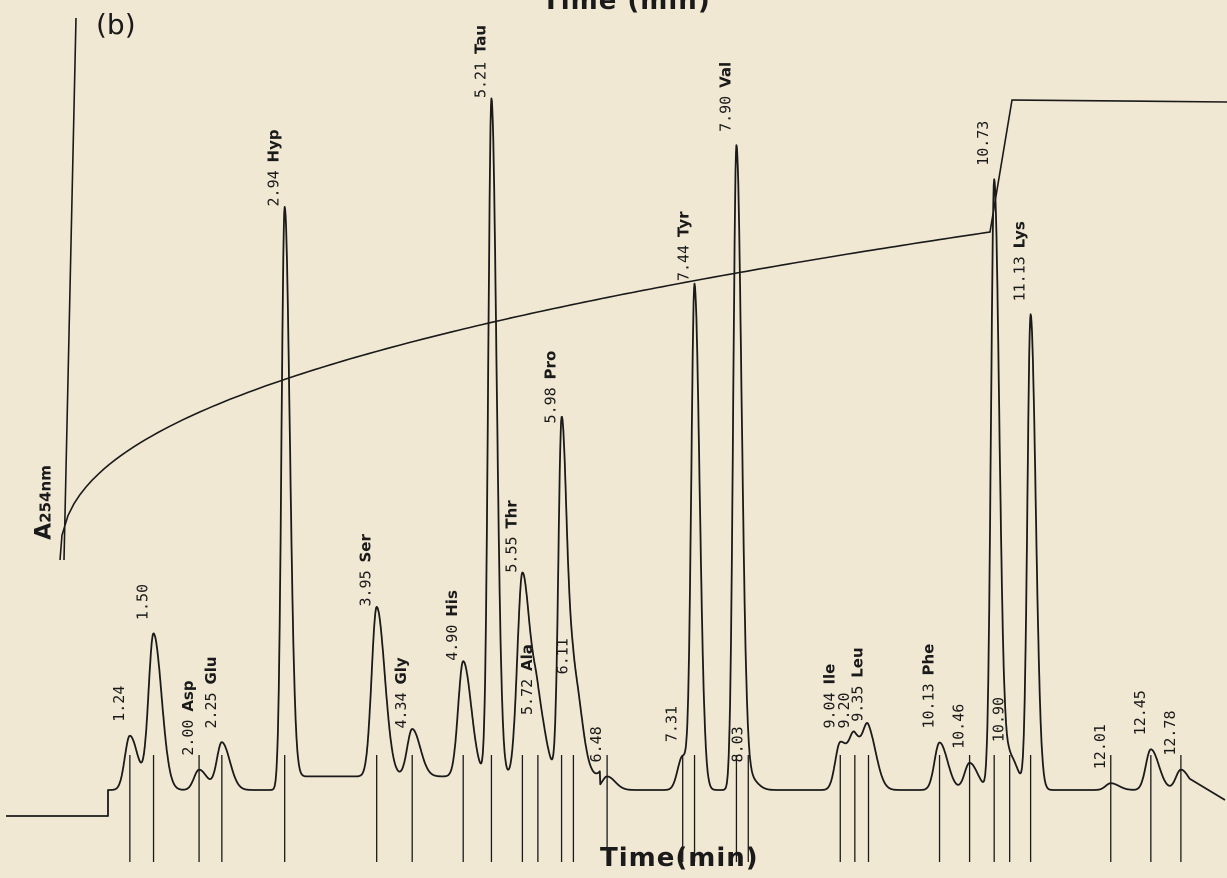 This screenshot has height=878, width=1227. What do you see at coordinates (551, 405) in the screenshot?
I see `retention-time-label: 5.98` at bounding box center [551, 405].